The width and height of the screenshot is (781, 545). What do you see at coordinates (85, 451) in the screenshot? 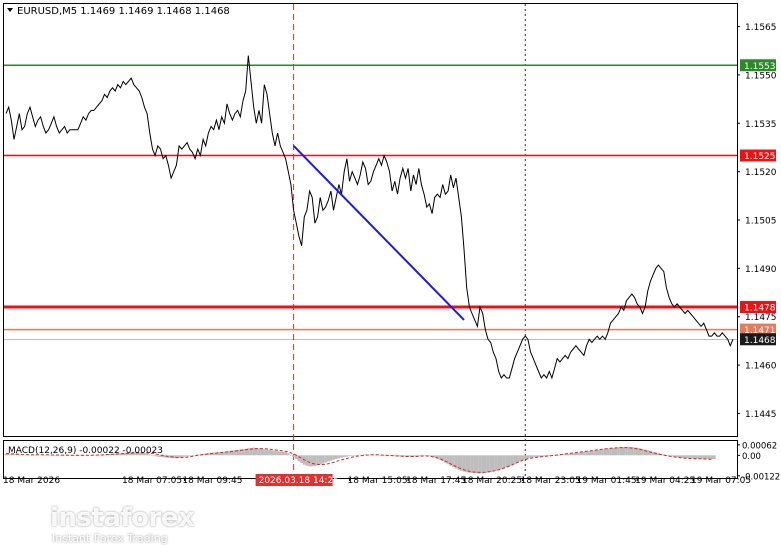
I see `macd-panel-title: MACD(12,26,9) -0.00022 -0.00023` at bounding box center [85, 451].